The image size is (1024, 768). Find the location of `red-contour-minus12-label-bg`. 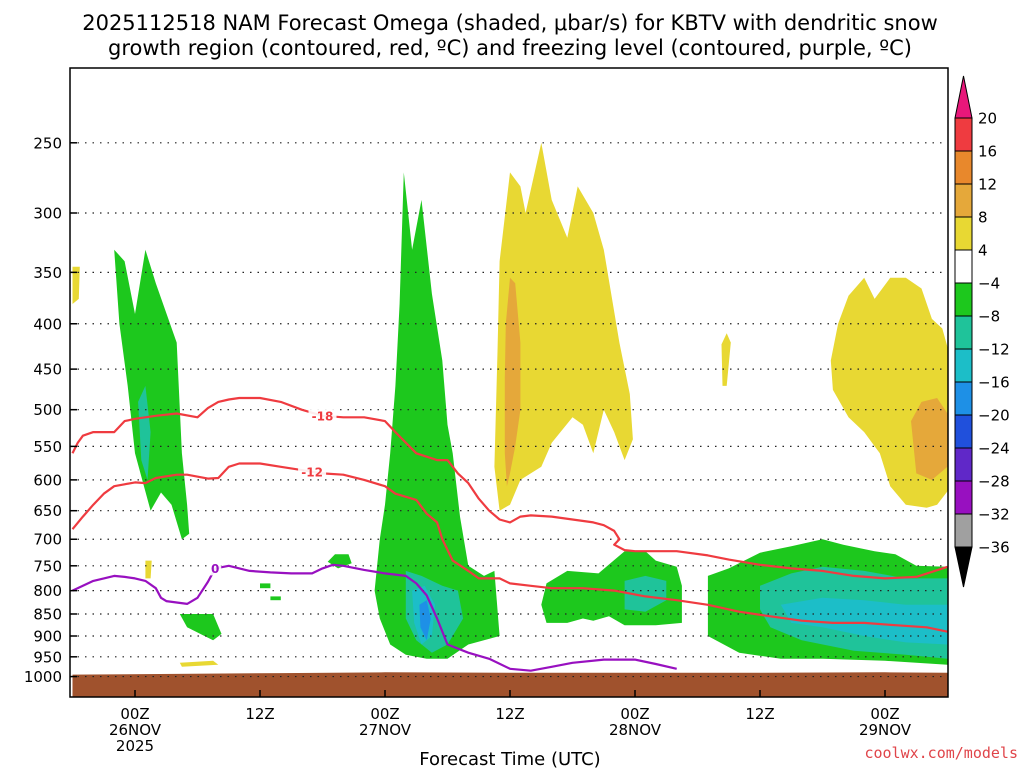

red-contour-minus12-label-bg is located at coordinates (312, 472).